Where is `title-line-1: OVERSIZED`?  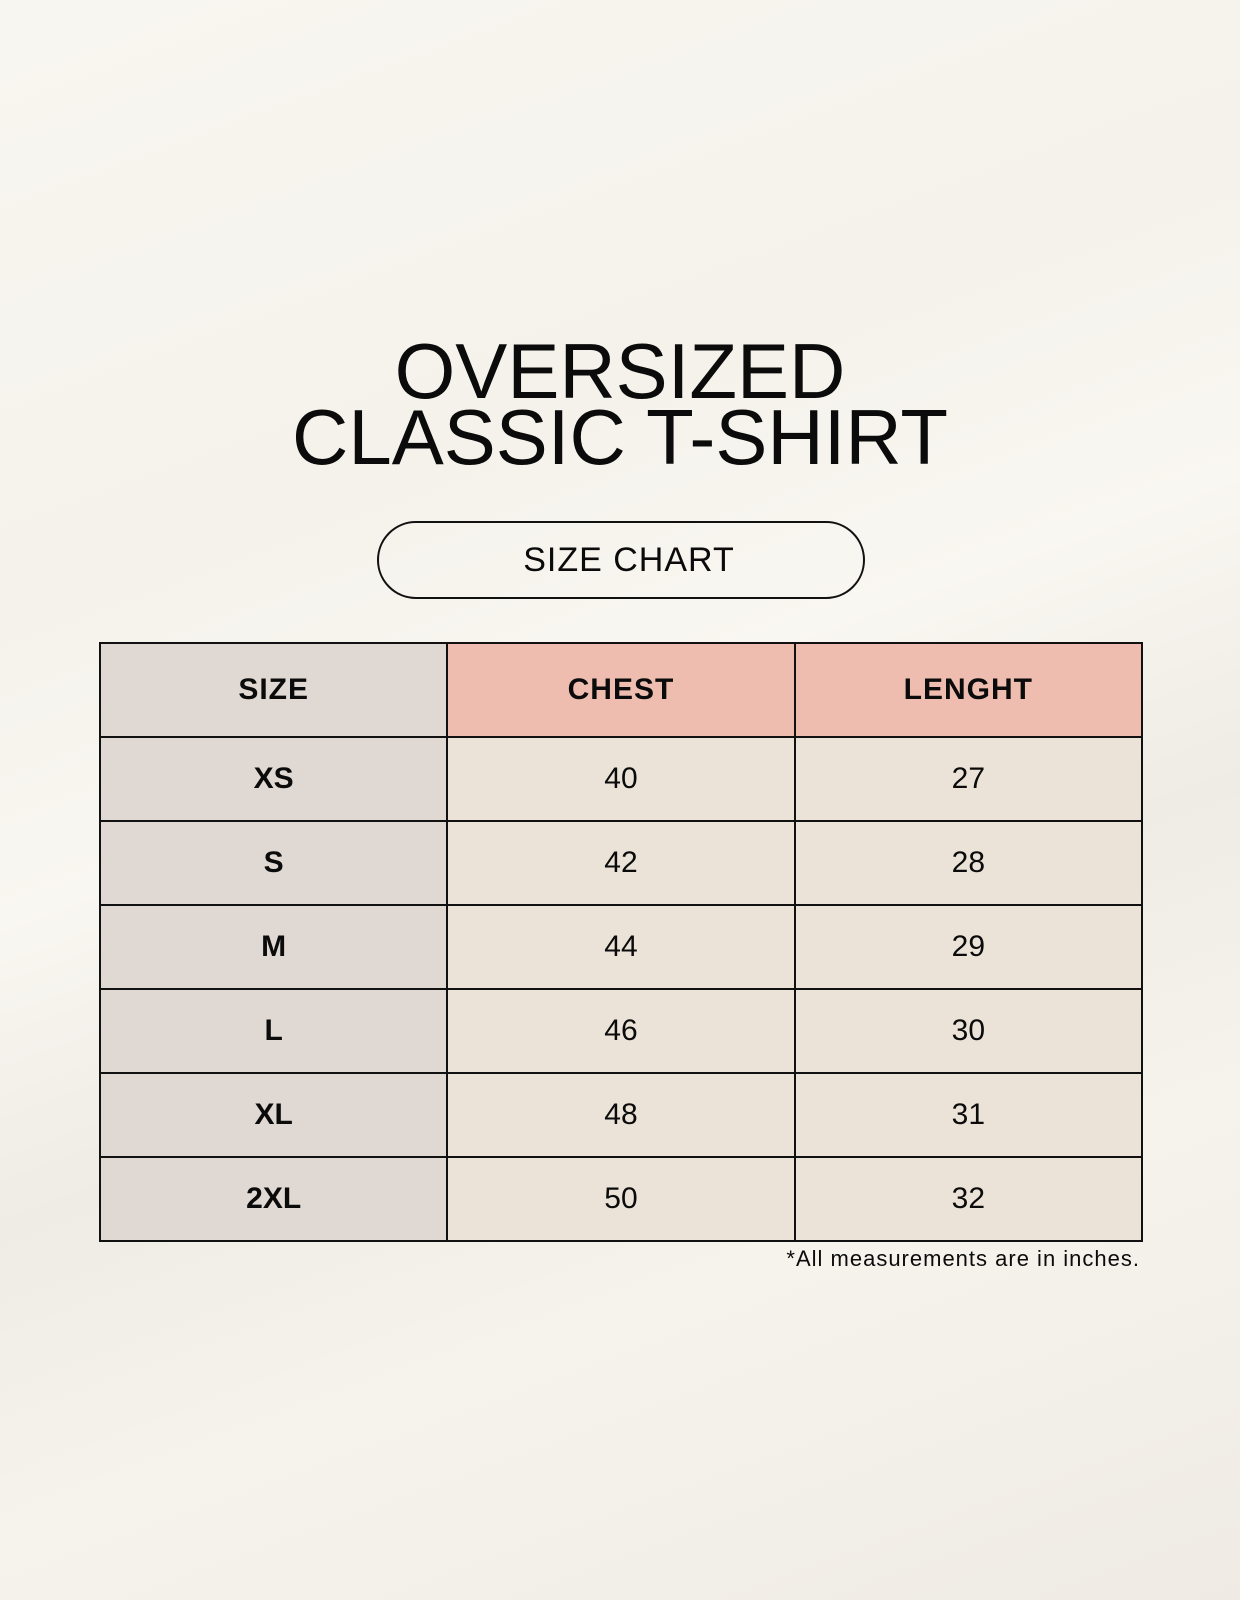 title-line-1: OVERSIZED is located at coordinates (620, 371).